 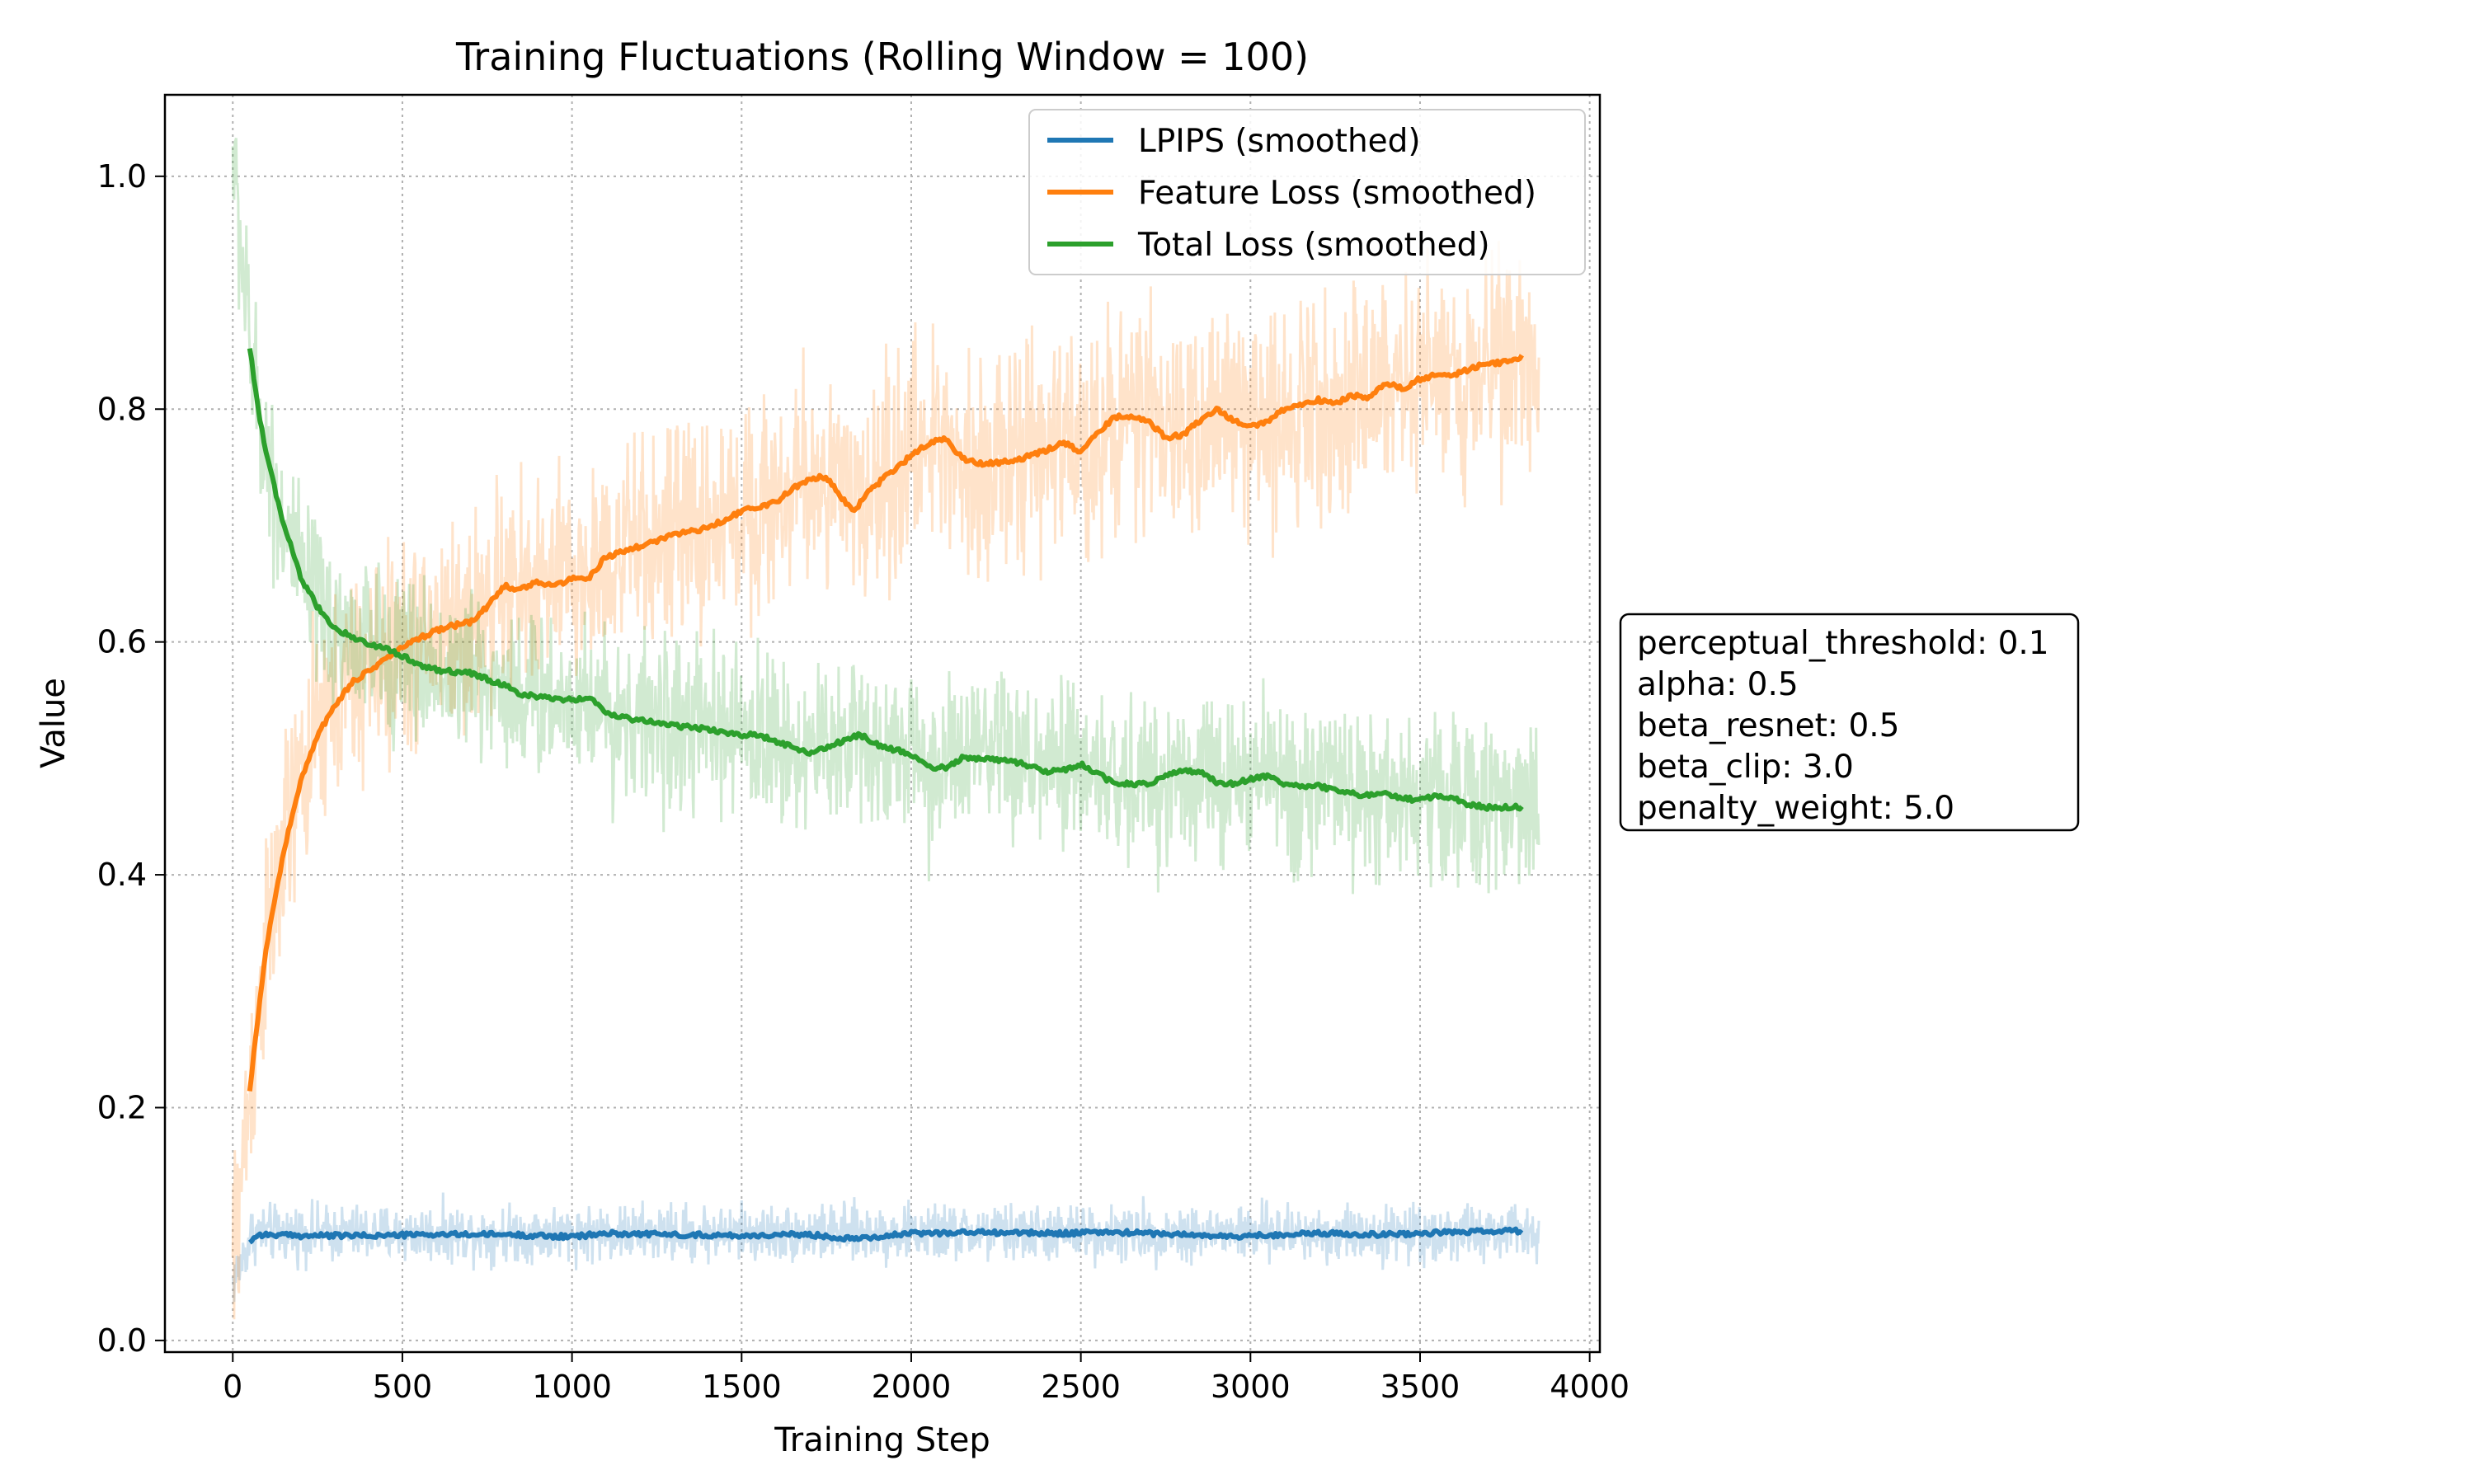 I want to click on x-tick-label: 1500, so click(x=742, y=1387).